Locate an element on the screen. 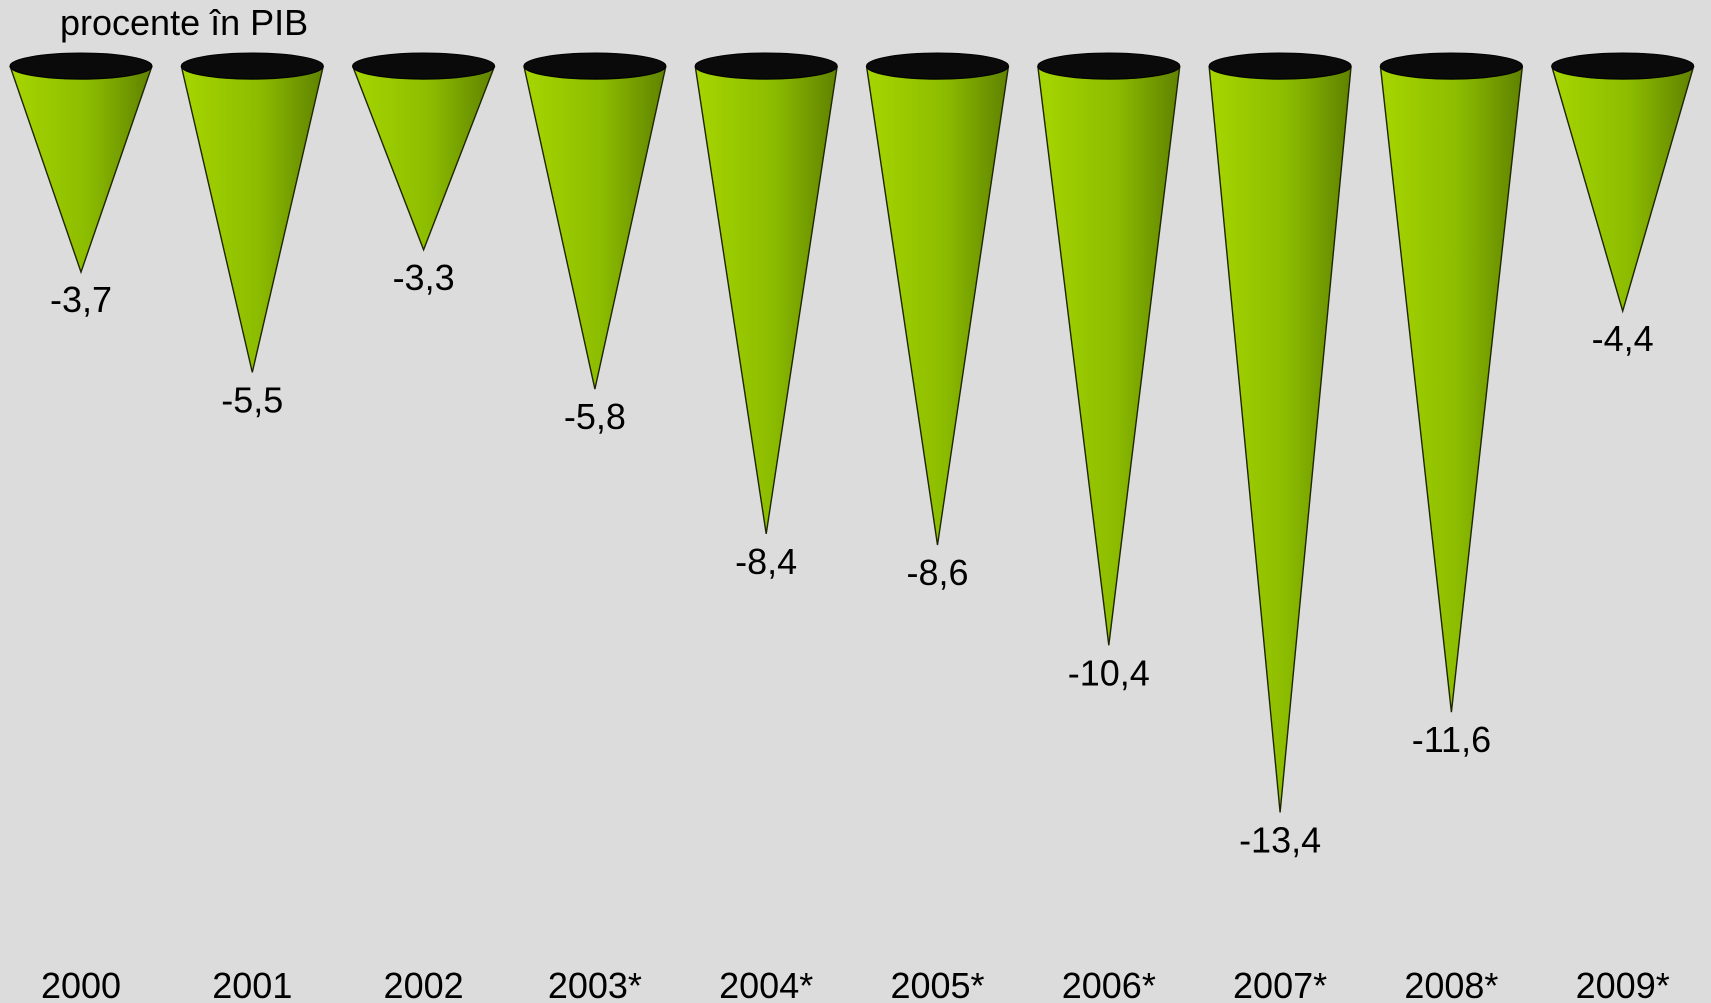 The width and height of the screenshot is (1711, 1003). data-label: -5,5 is located at coordinates (252, 399).